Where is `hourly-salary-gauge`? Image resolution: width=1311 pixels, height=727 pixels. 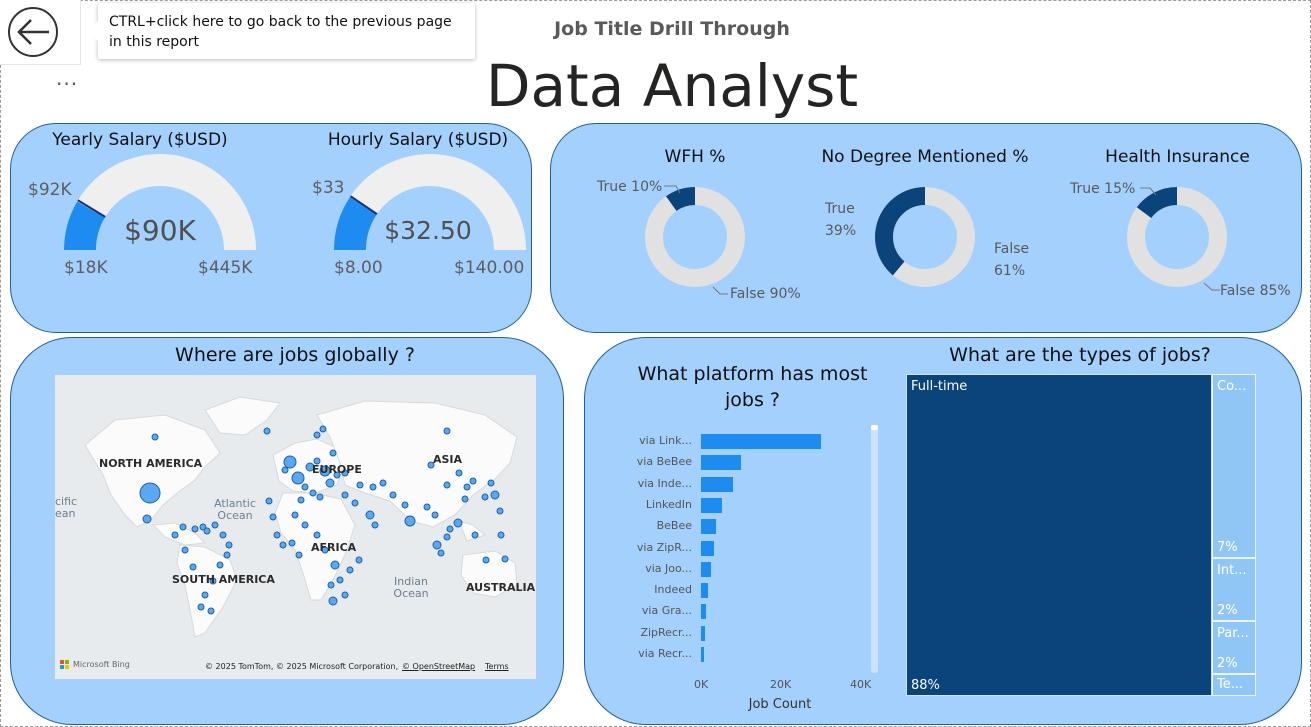 hourly-salary-gauge is located at coordinates (430, 205).